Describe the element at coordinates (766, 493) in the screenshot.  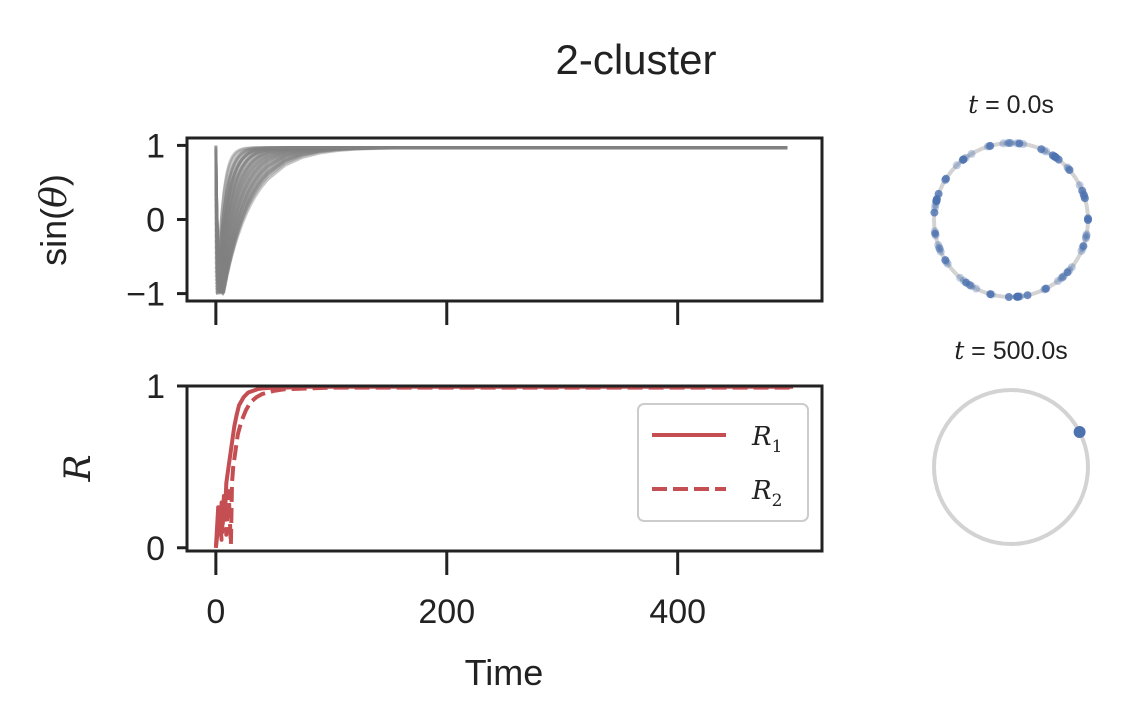
I see `legend-label-r2: R2` at that location.